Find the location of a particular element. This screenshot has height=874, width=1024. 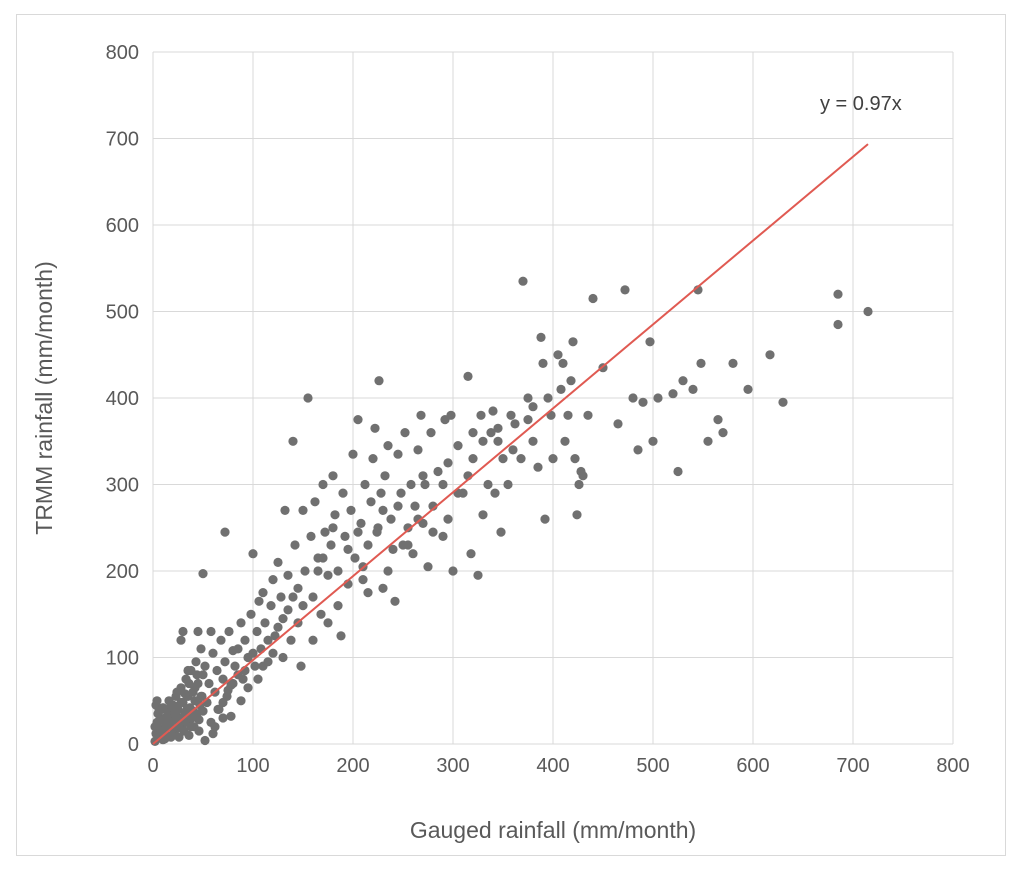

x-tick-label: 0 is located at coordinates (152, 766).